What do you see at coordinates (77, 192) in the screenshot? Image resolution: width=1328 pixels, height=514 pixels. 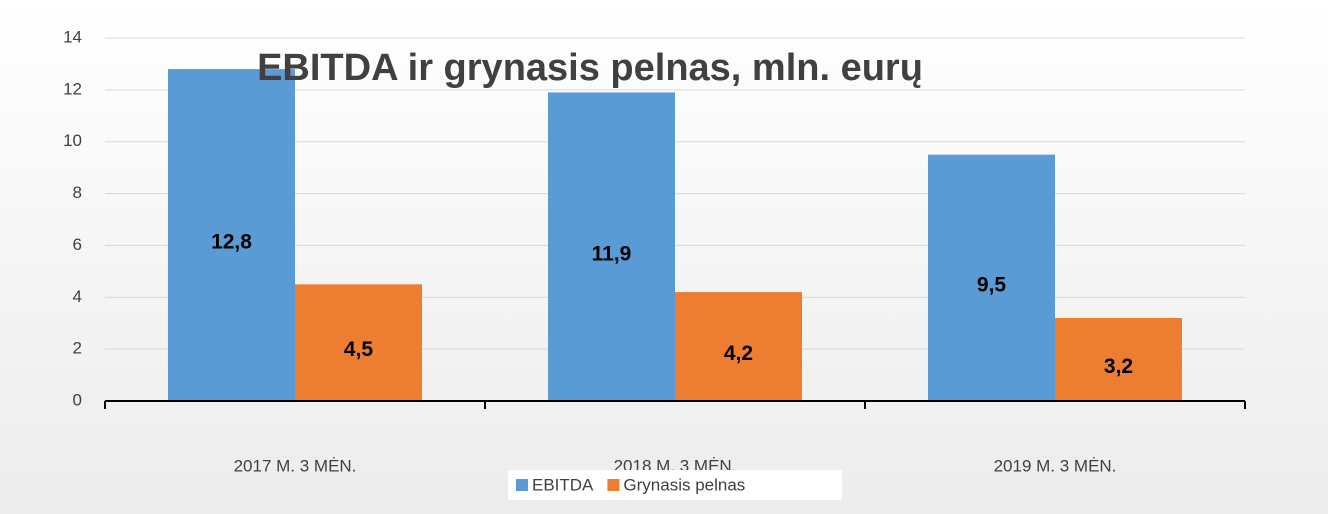 I see `y-tick-label: 8` at bounding box center [77, 192].